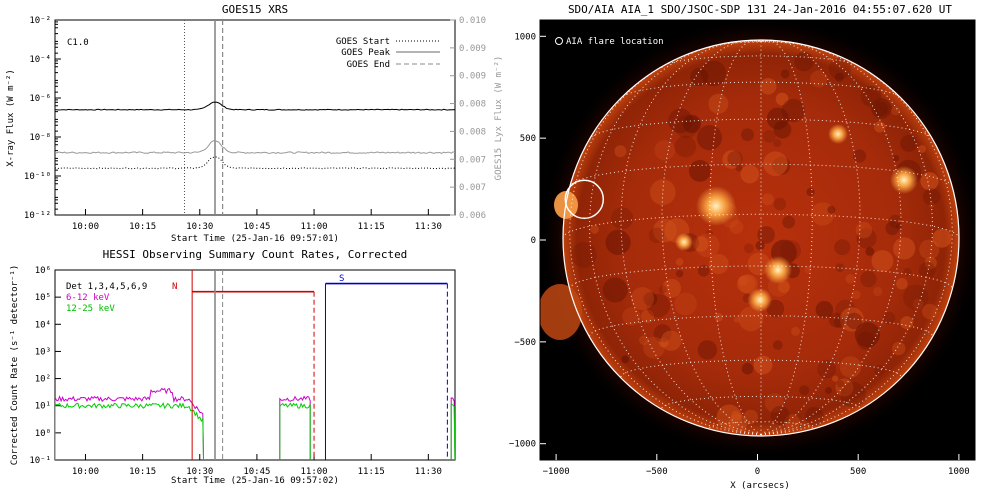  What do you see at coordinates (199, 472) in the screenshot?
I see `hessi-x-tick-label: 10:30` at bounding box center [199, 472].